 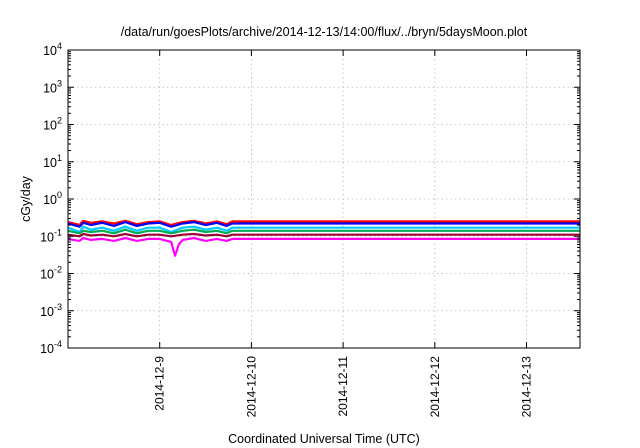 What do you see at coordinates (52, 124) in the screenshot?
I see `y-tick-label: 10²` at bounding box center [52, 124].